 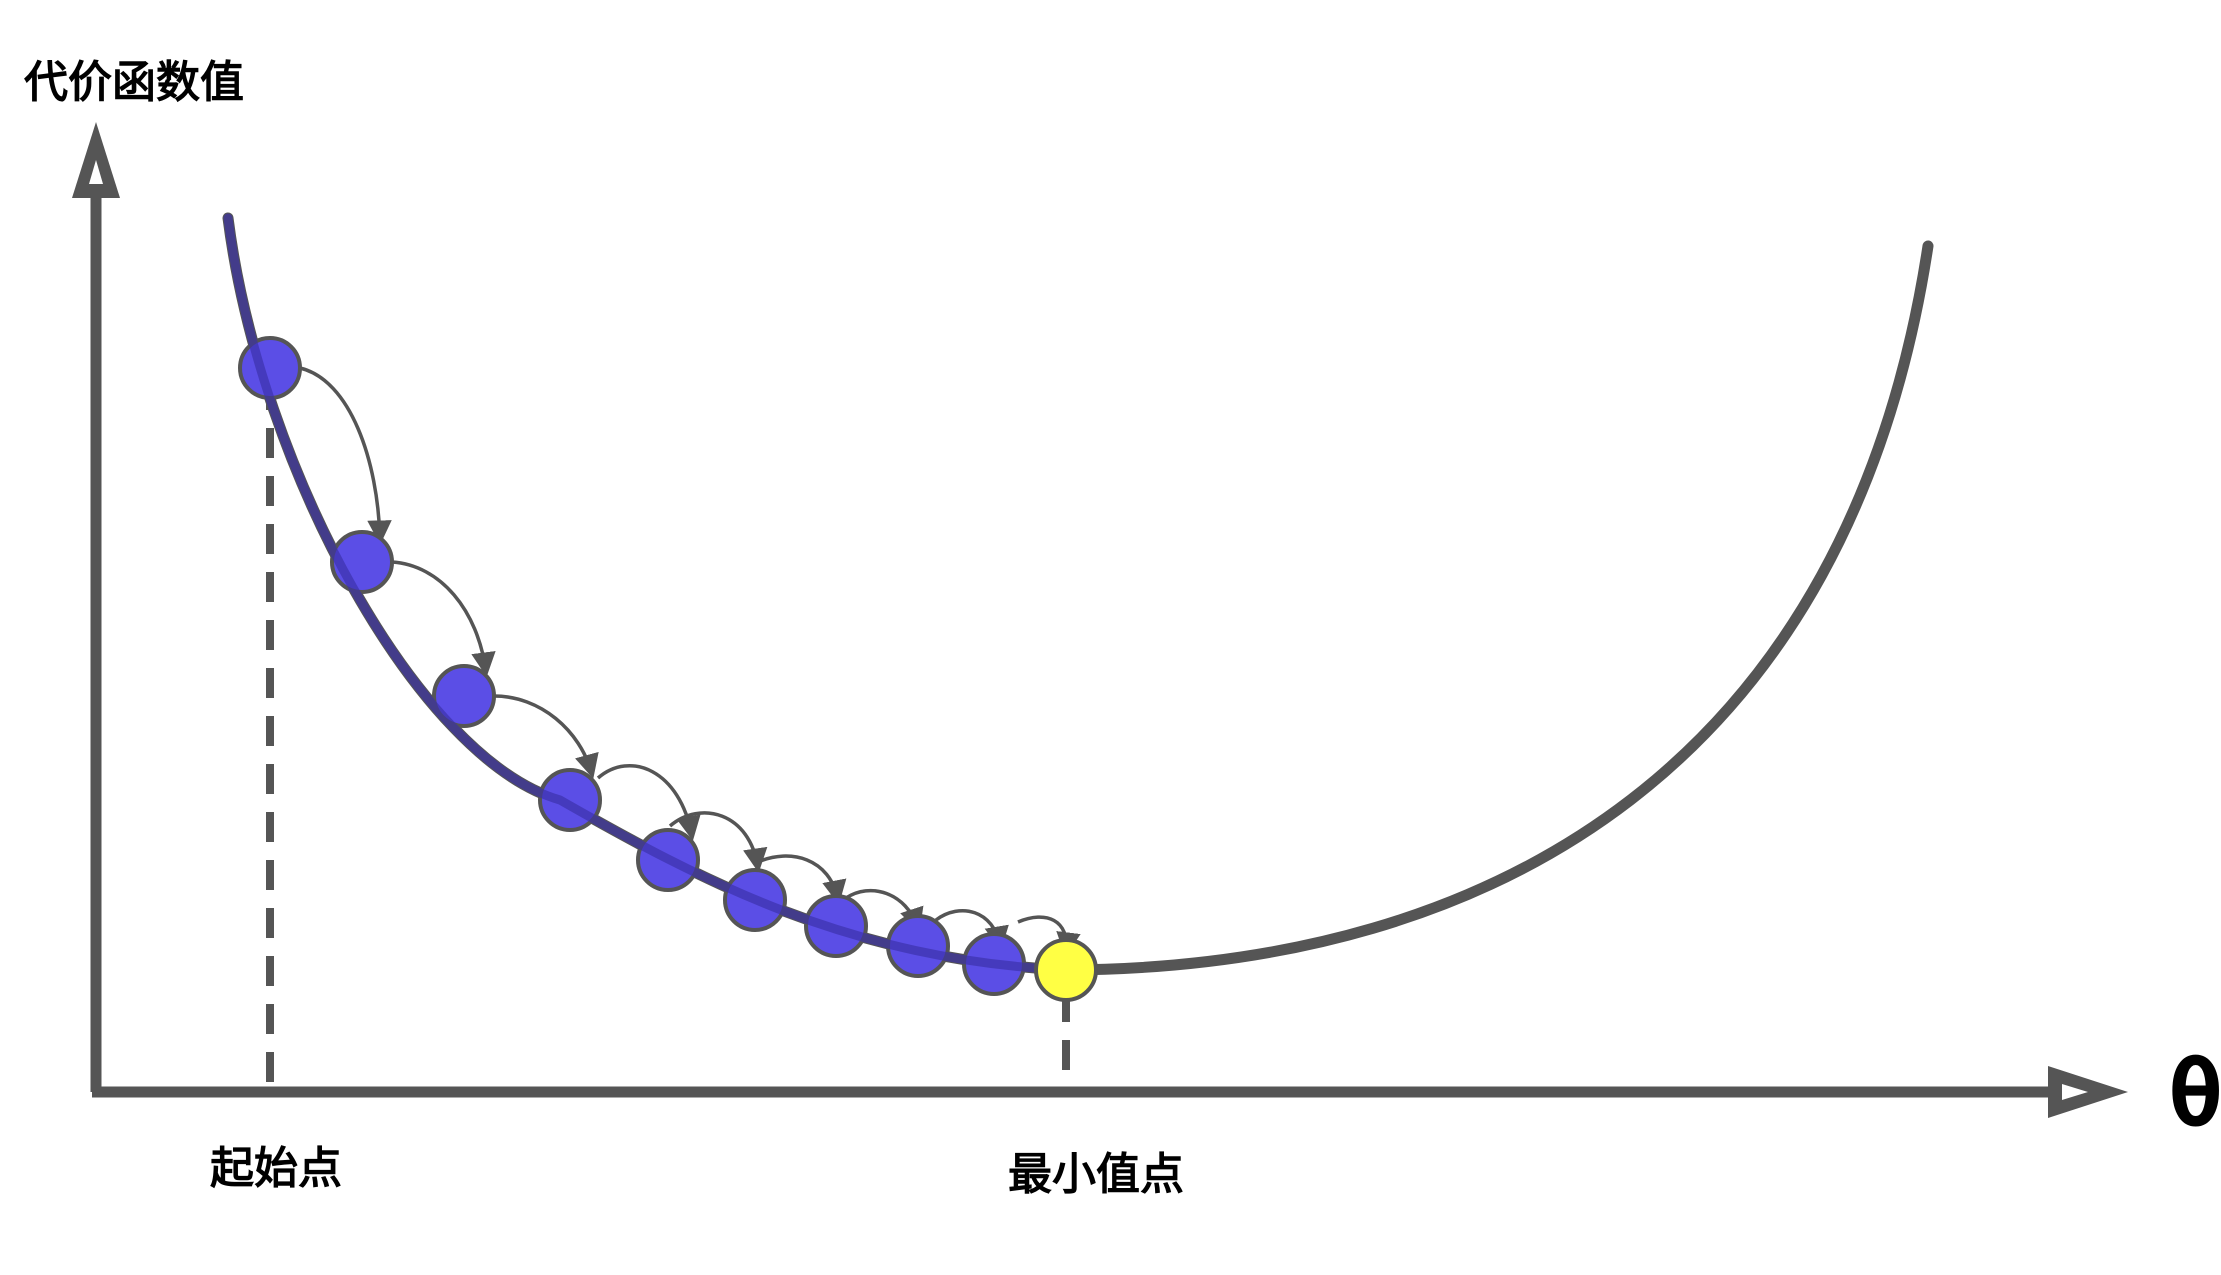 What do you see at coordinates (276, 1168) in the screenshot?
I see `start-point-label: 起始点` at bounding box center [276, 1168].